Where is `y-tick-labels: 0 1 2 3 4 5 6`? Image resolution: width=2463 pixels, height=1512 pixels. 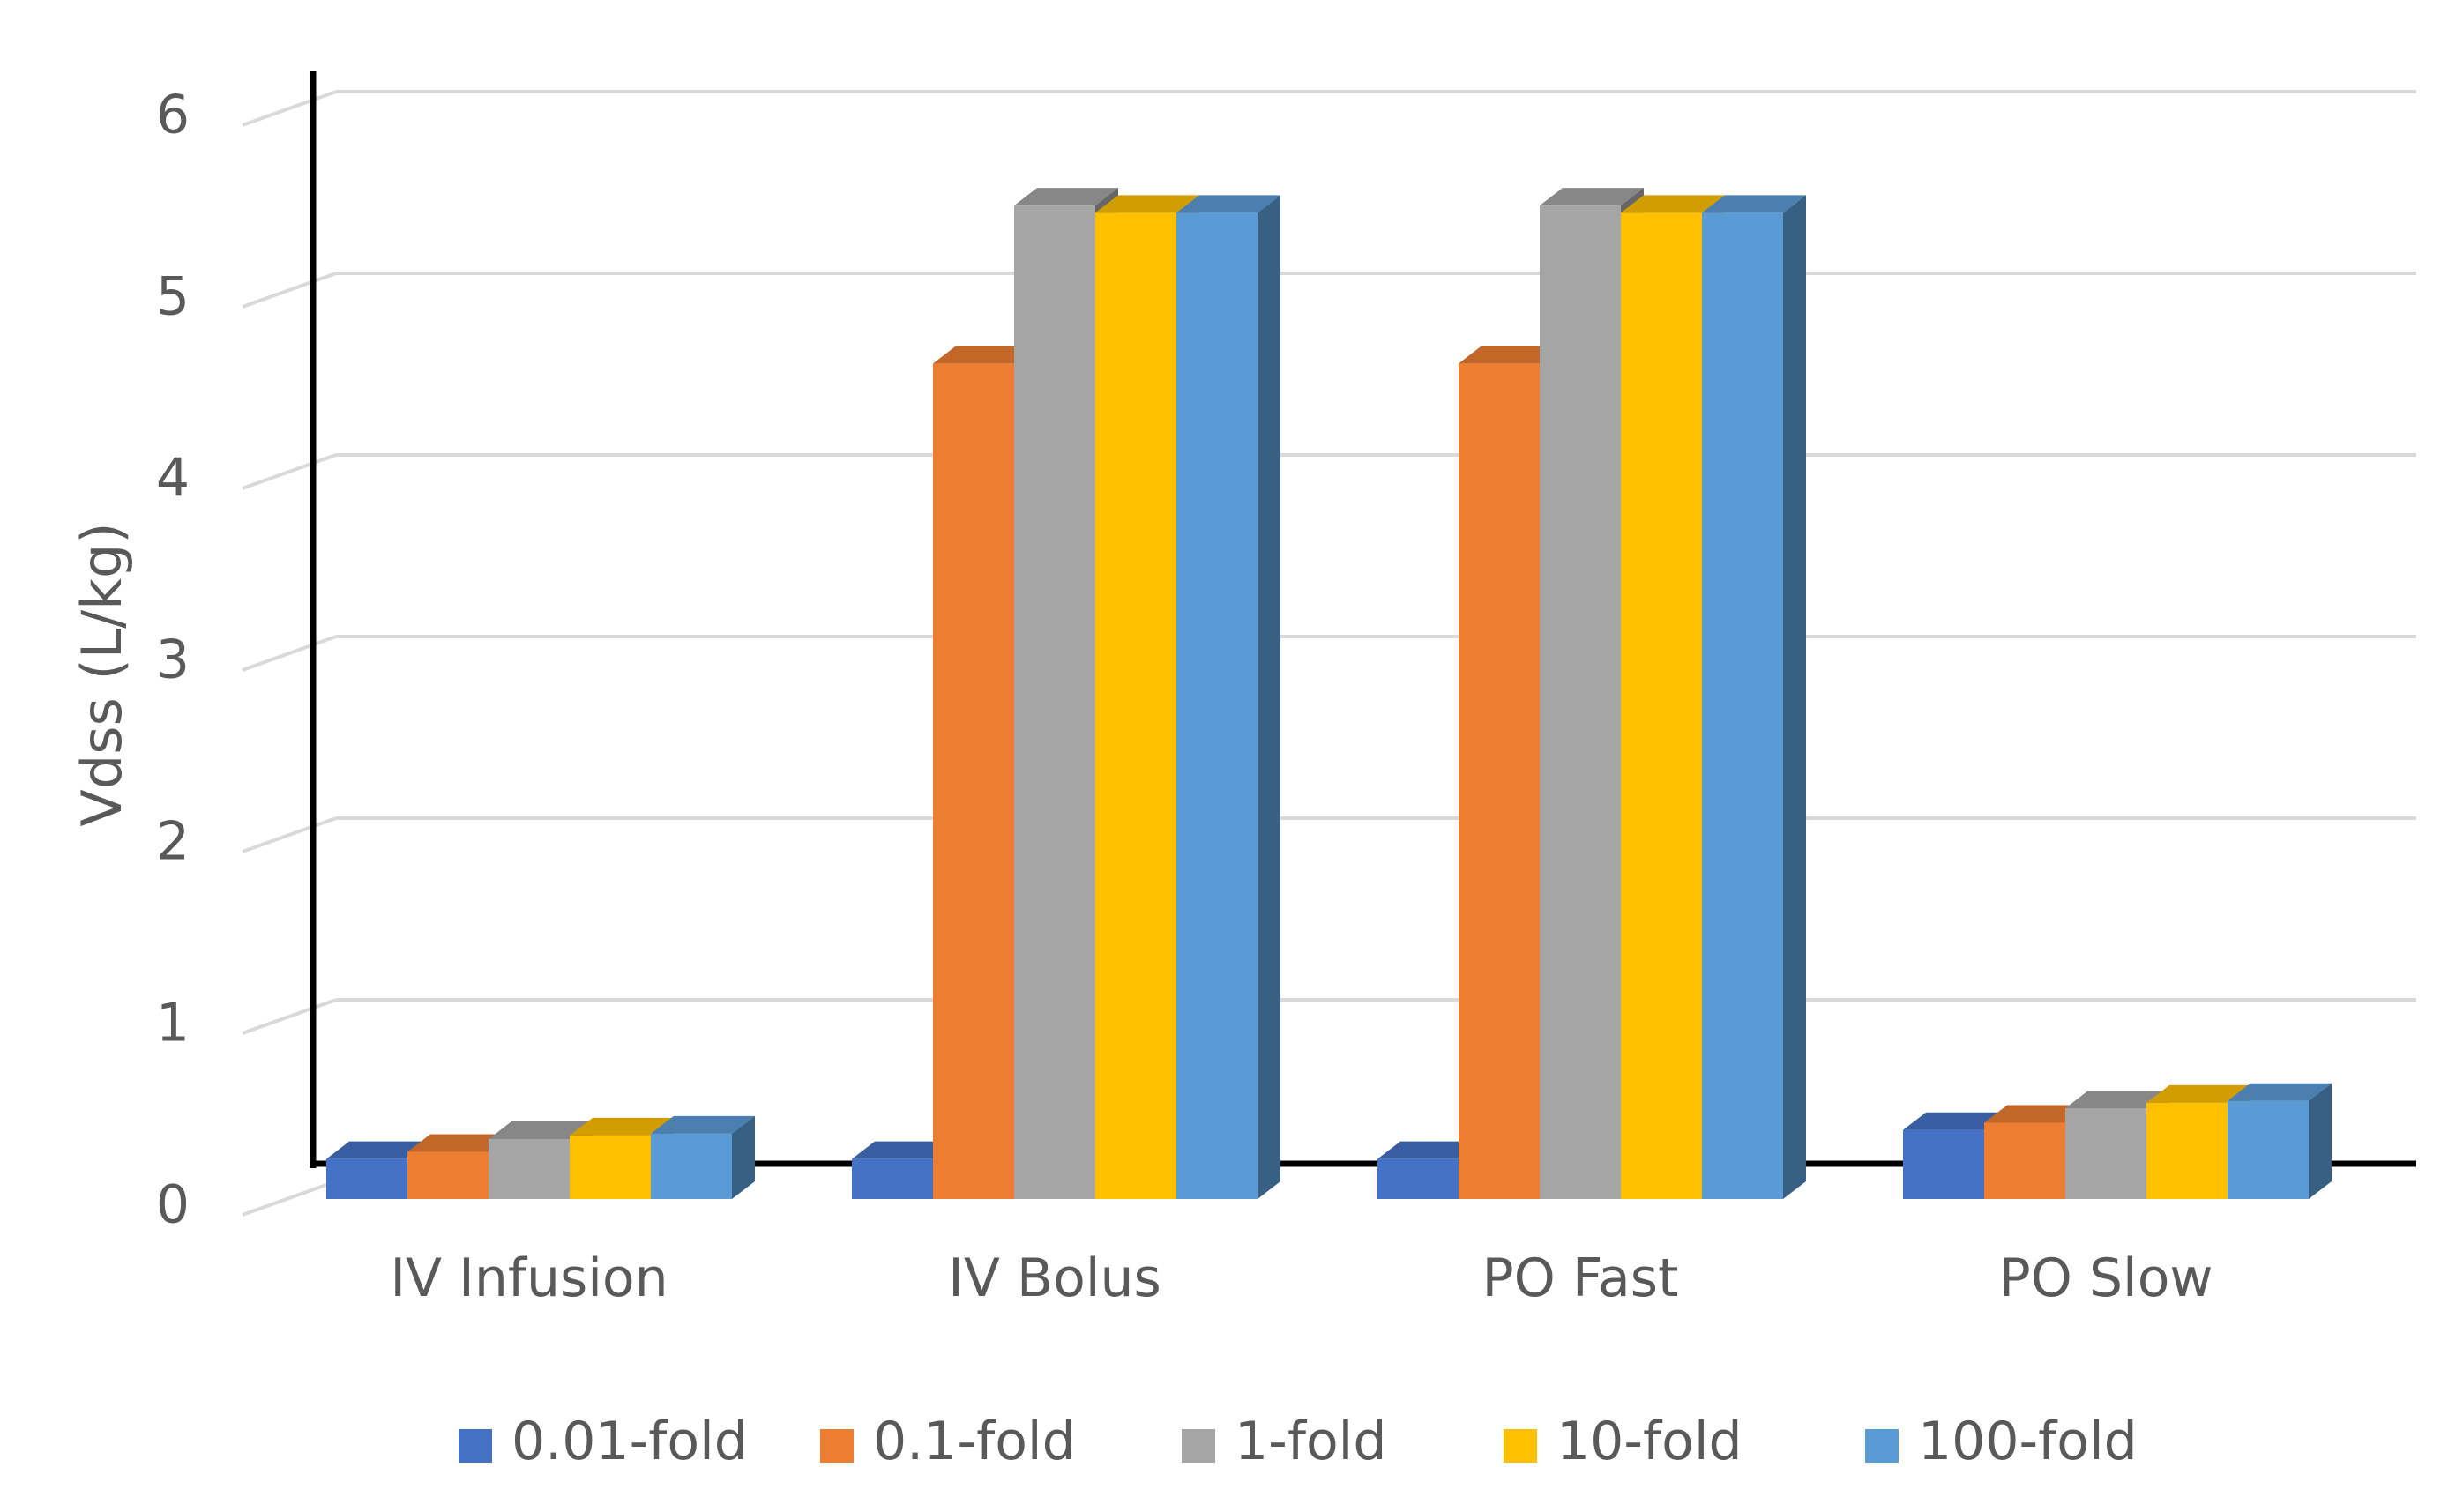
y-tick-labels: 0 1 2 3 4 5 6 is located at coordinates (173, 660).